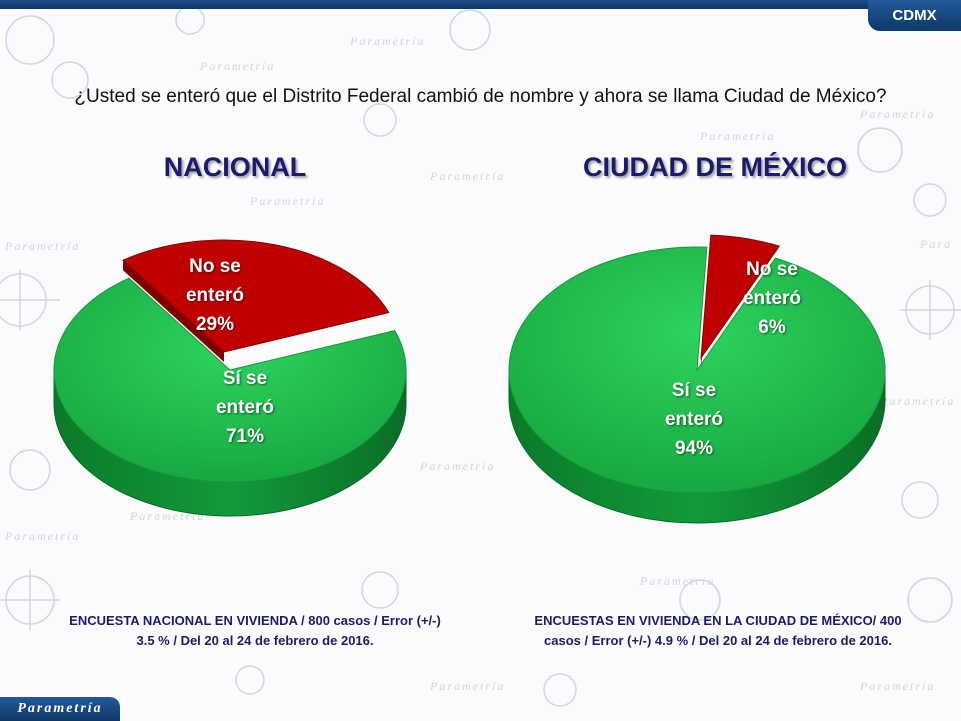  I want to click on footnote-line: 3.5 % / Del 20 al 24 de febrero de 2016., so click(255, 640).